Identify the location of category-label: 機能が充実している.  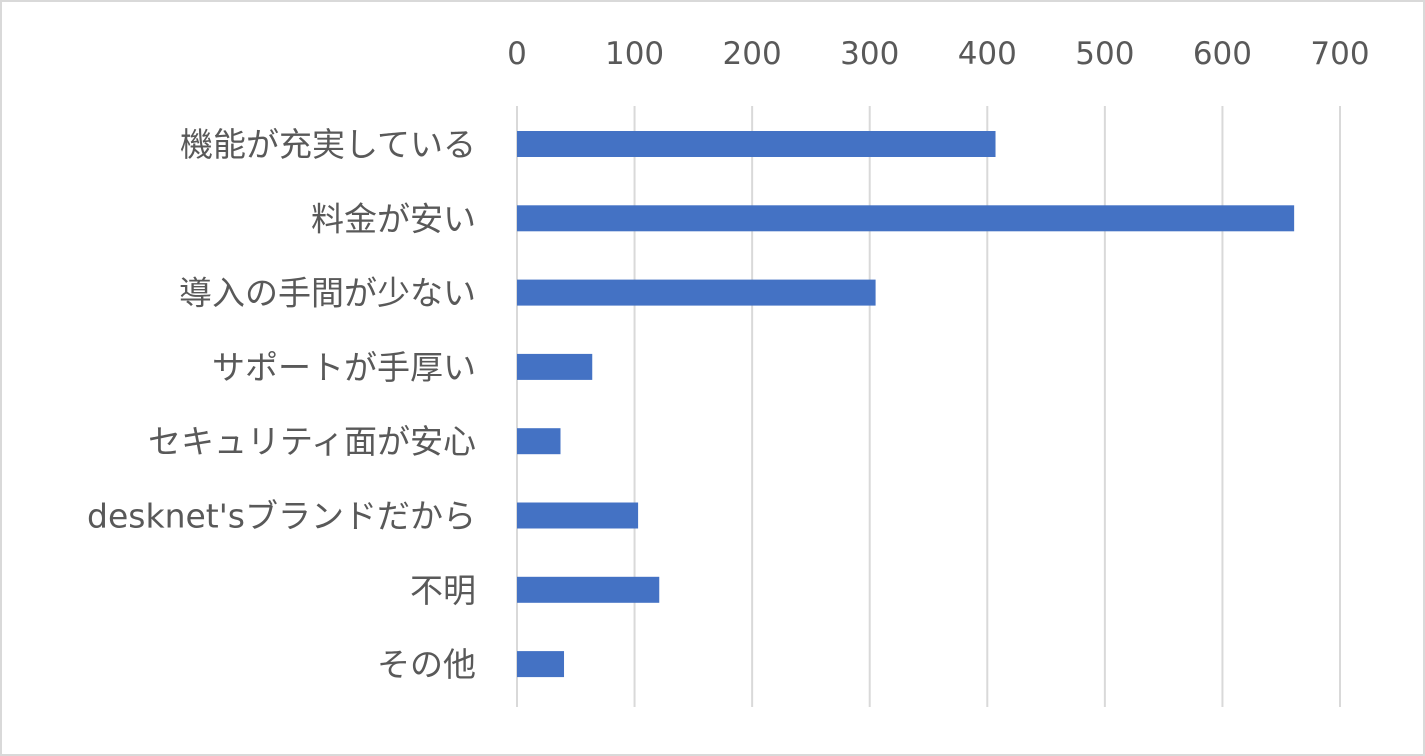
(328, 144).